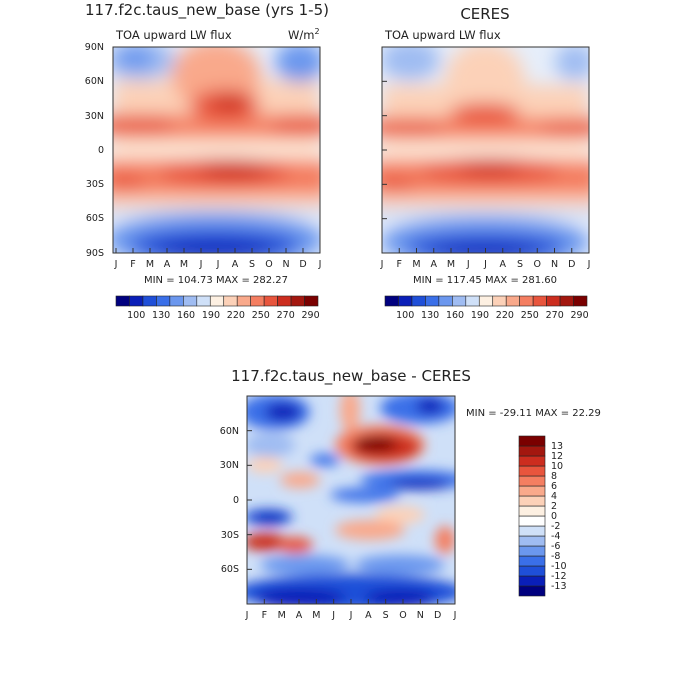 The width and height of the screenshot is (700, 700). What do you see at coordinates (554, 496) in the screenshot?
I see `difference-colorbar-label: 4` at bounding box center [554, 496].